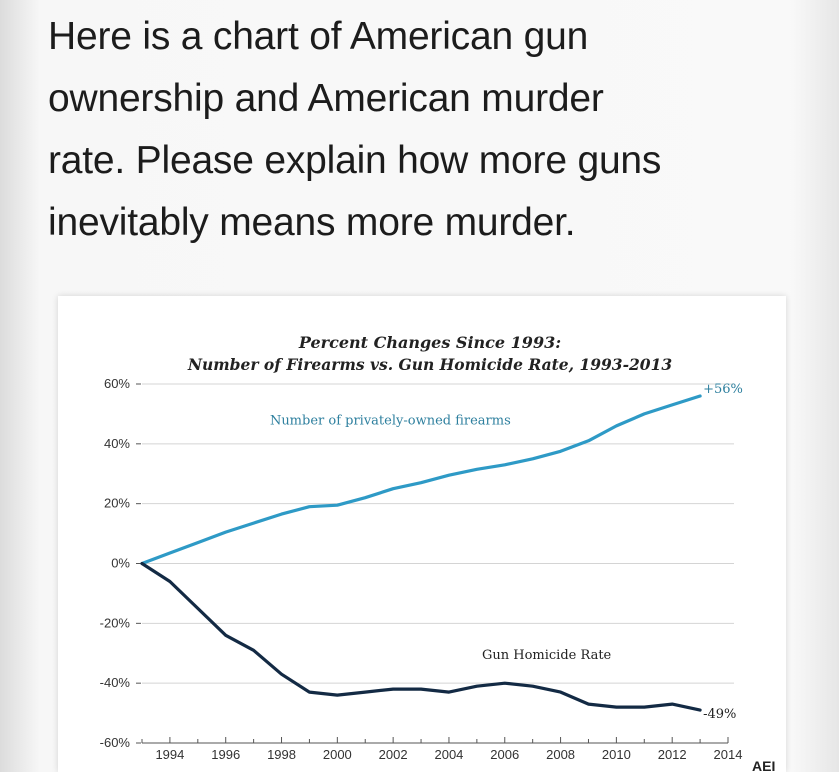 The image size is (839, 772). Describe the element at coordinates (560, 754) in the screenshot. I see `x-tick-label: 2008` at that location.